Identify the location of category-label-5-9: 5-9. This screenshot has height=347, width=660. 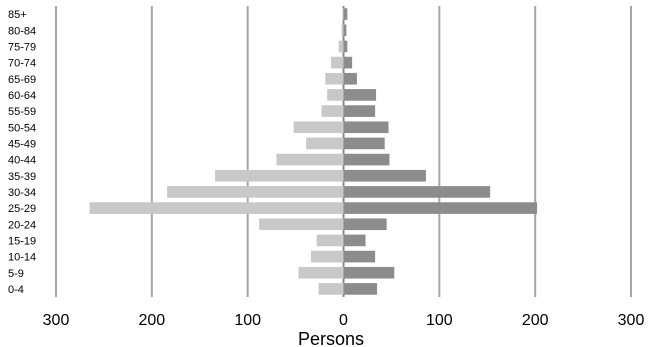
(16, 274).